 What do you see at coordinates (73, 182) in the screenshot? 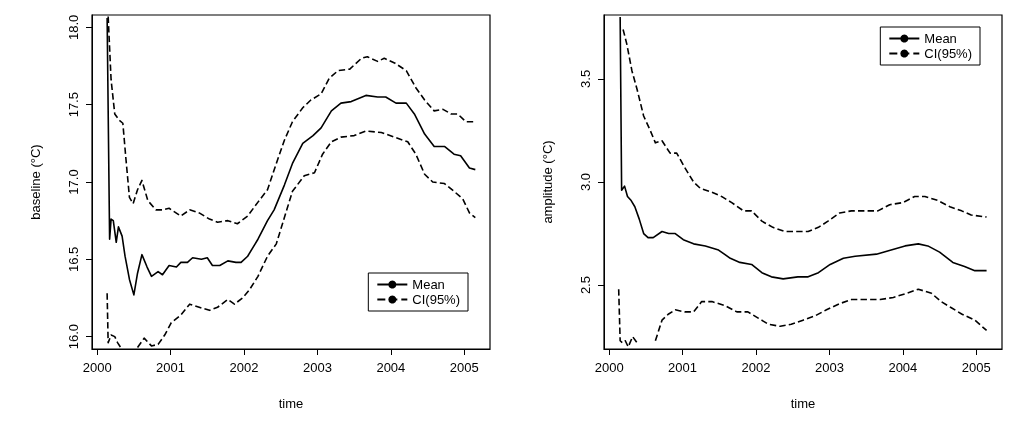
I see `y-tick-label: 17.0` at bounding box center [73, 182].